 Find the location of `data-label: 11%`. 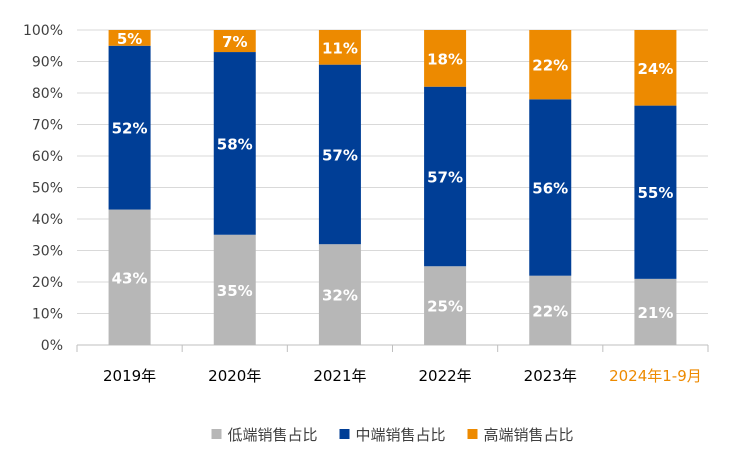

data-label: 11% is located at coordinates (340, 48).